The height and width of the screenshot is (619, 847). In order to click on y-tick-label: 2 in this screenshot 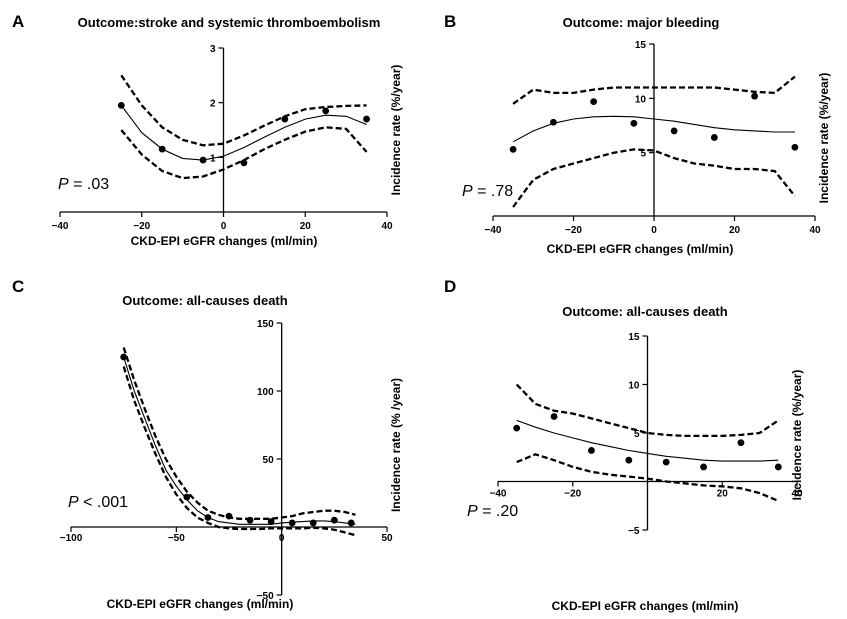, I will do `click(213, 104)`.